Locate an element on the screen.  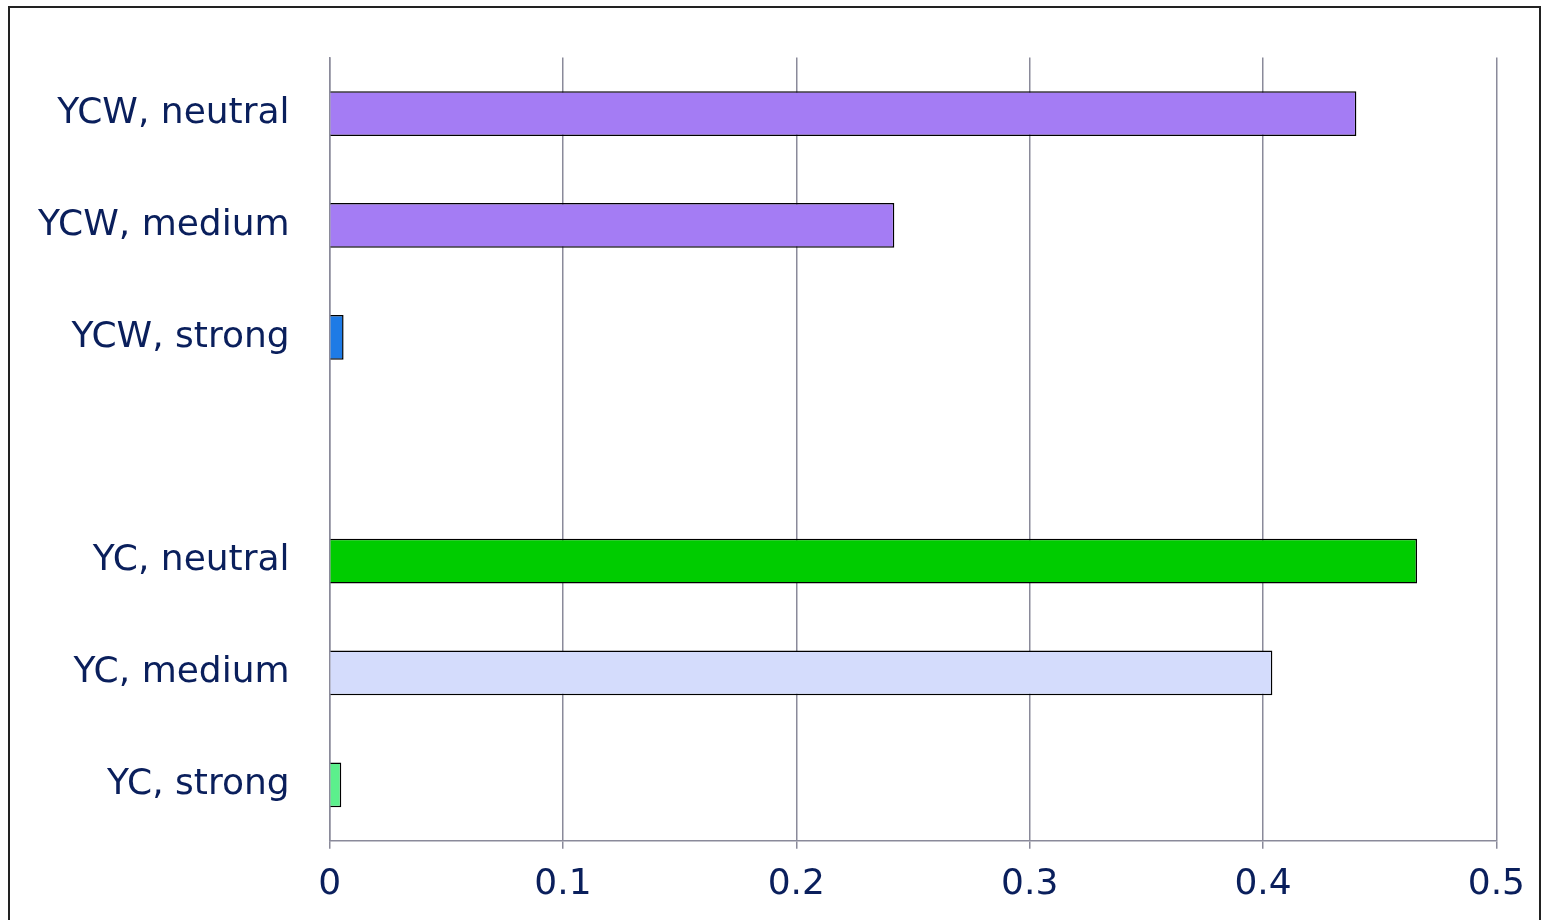
y-tick-label: YC, strong is located at coordinates (197, 782).